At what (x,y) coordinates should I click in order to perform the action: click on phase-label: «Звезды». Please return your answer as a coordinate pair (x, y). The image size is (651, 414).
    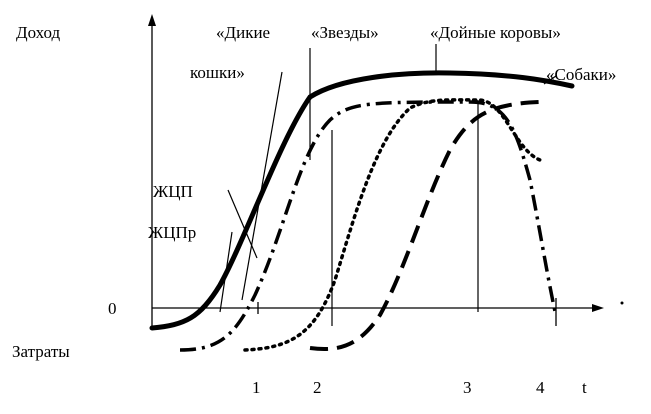
    Looking at the image, I should click on (345, 32).